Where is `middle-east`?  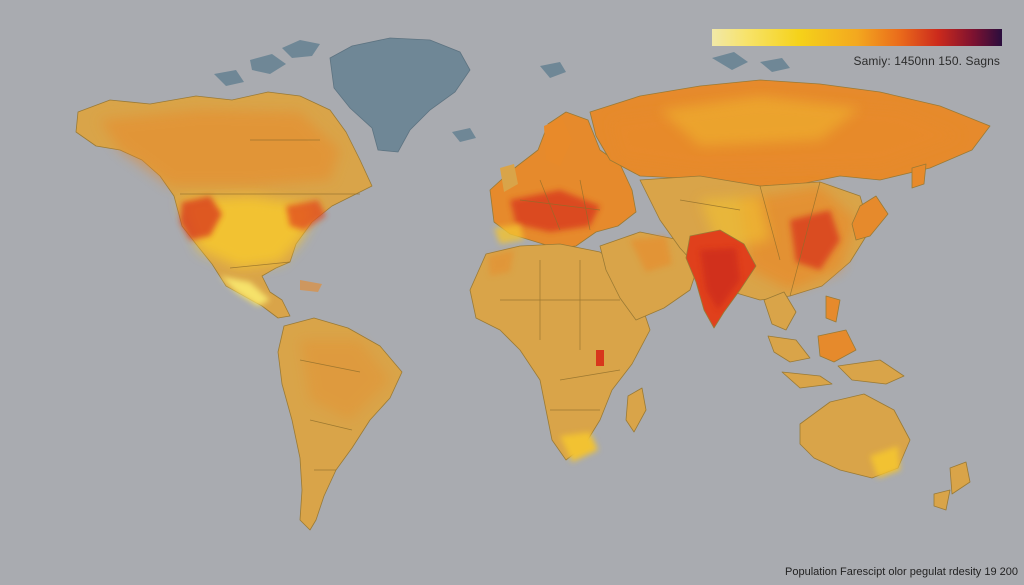
middle-east is located at coordinates (650, 276).